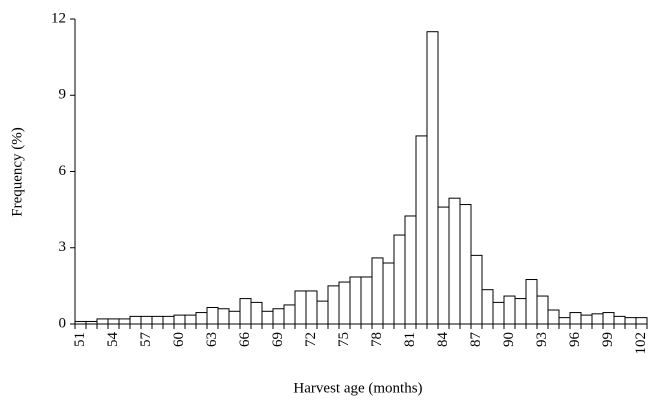  What do you see at coordinates (146, 340) in the screenshot?
I see `x-tick-label: 57` at bounding box center [146, 340].